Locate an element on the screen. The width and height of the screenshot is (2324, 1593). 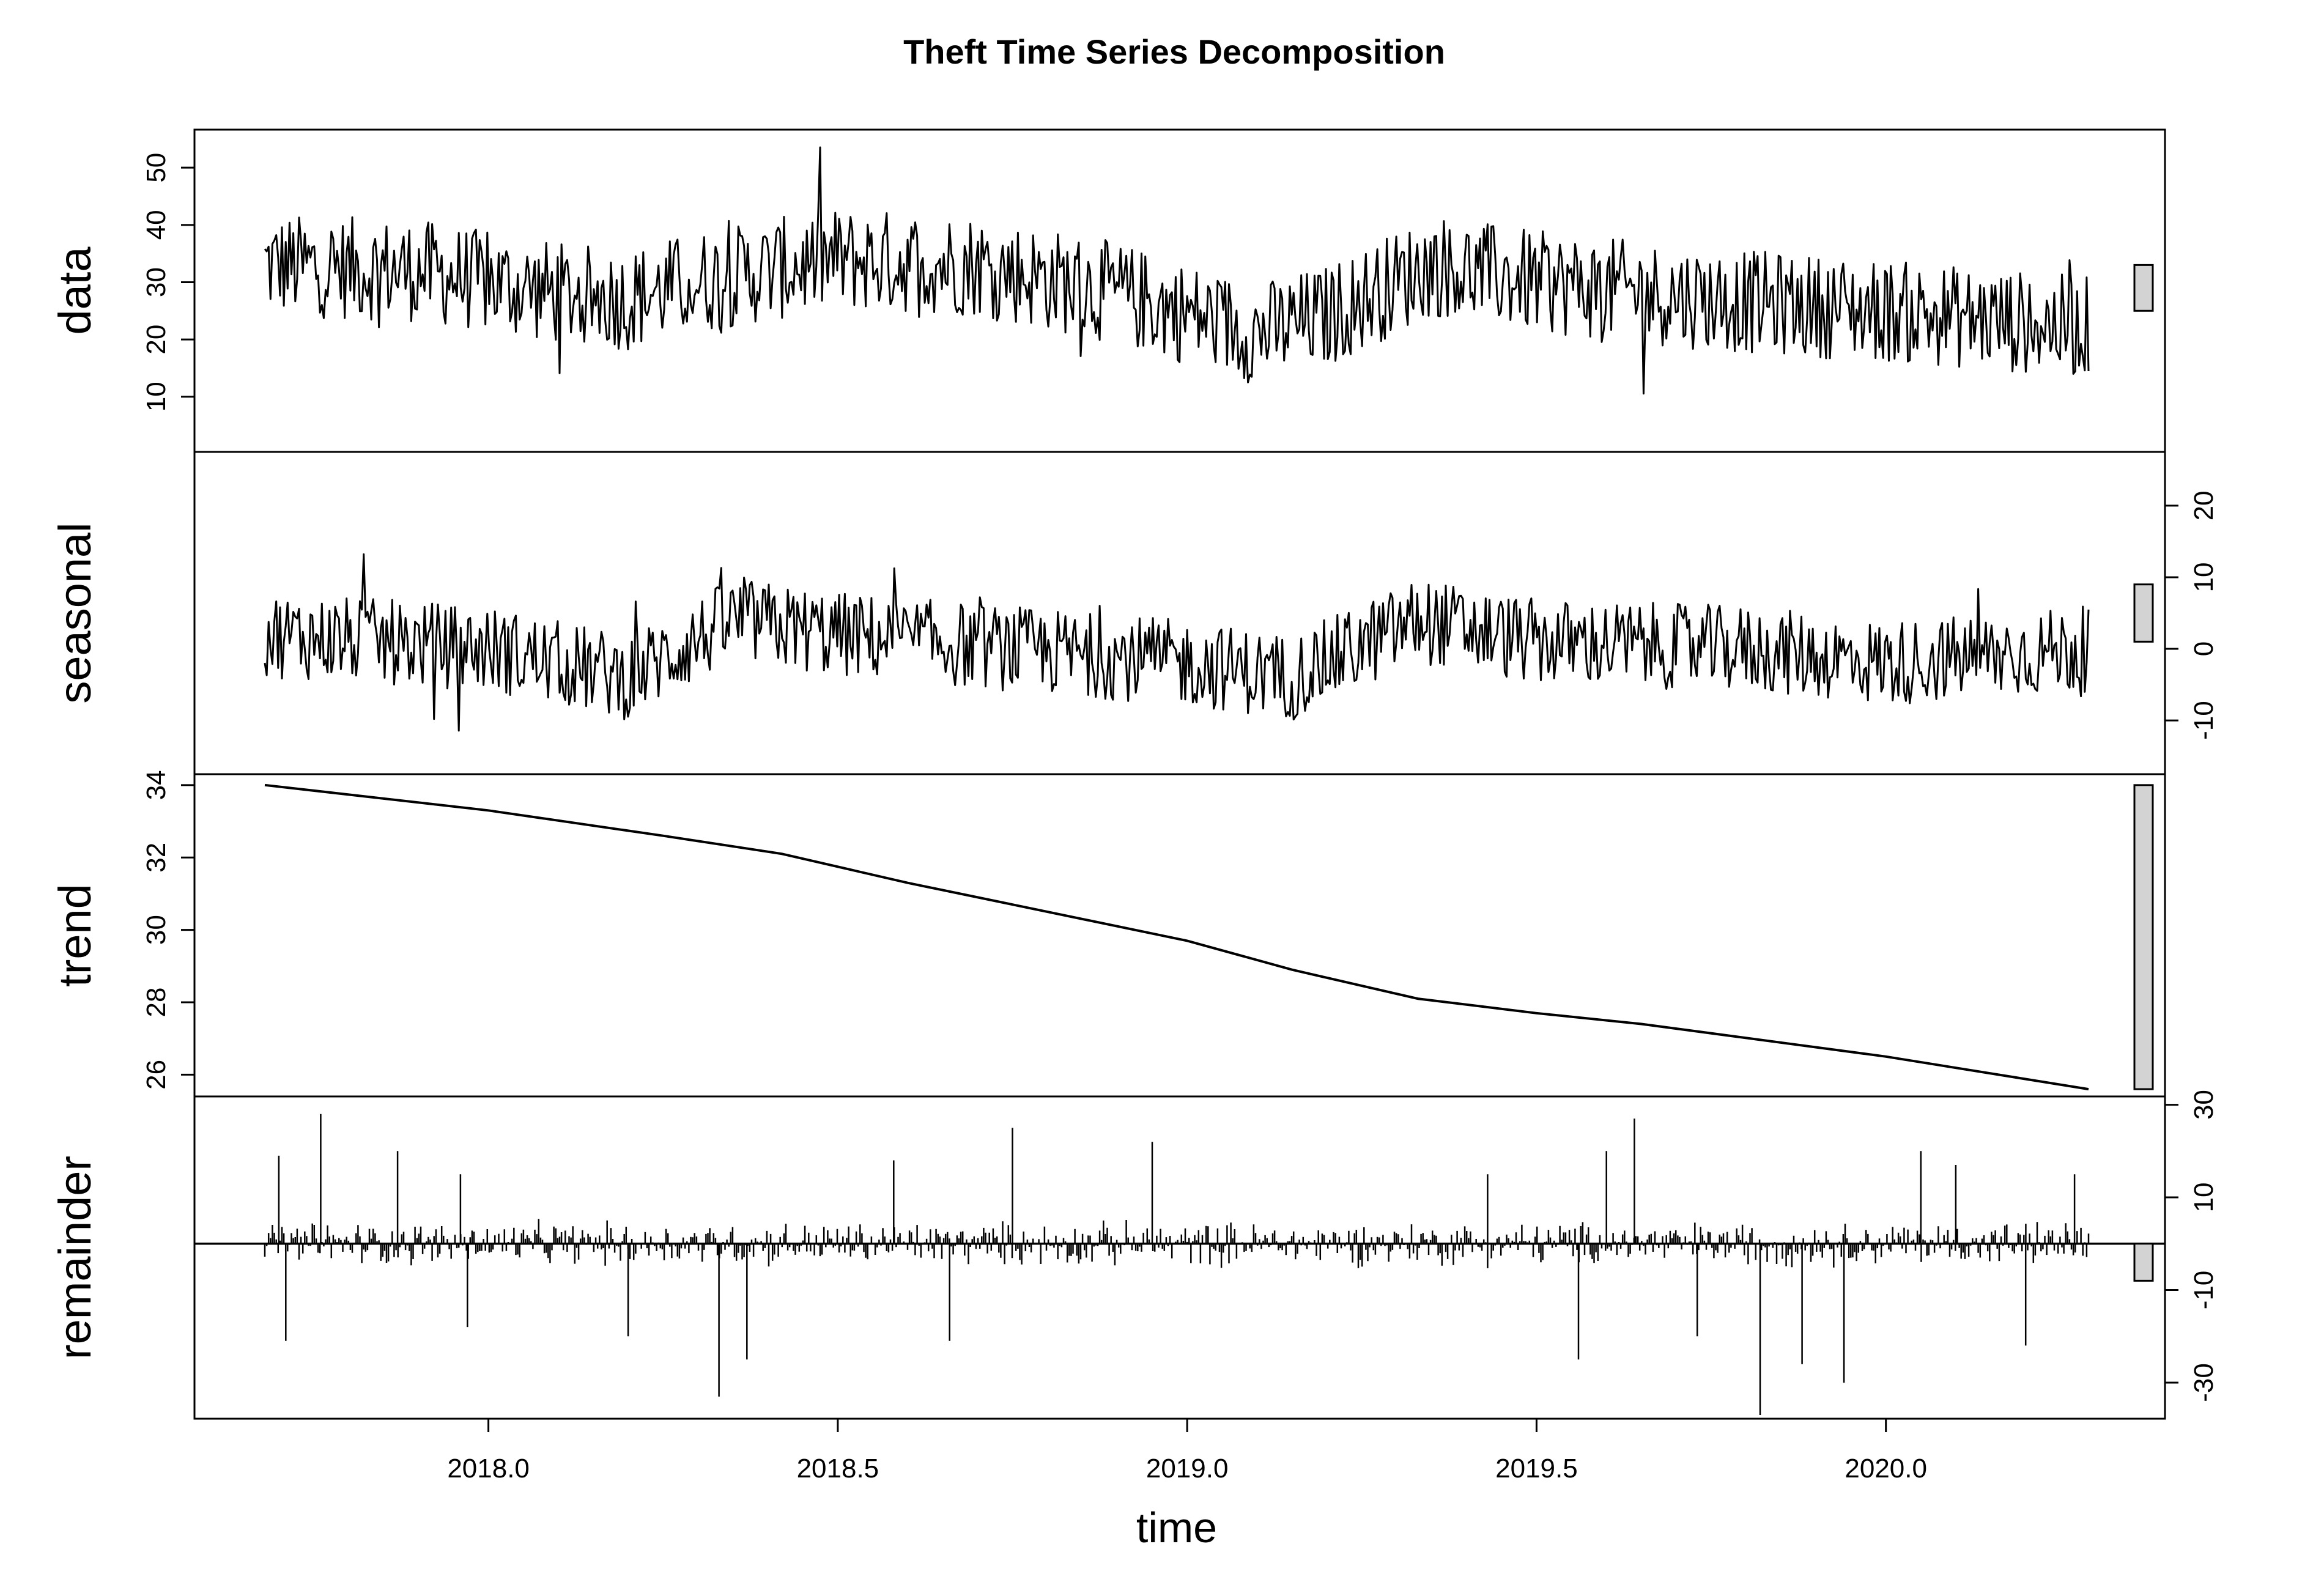
data-tick-label: 30 is located at coordinates (156, 282).